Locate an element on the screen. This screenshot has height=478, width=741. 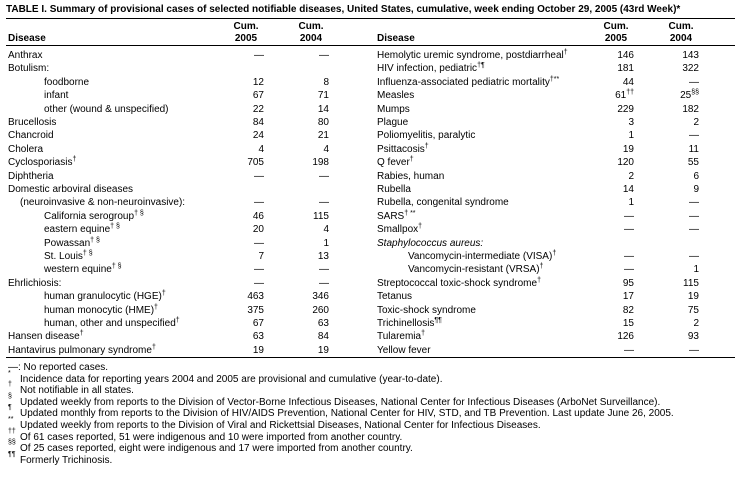
disease-name-note: † ** is located at coordinates (410, 213).